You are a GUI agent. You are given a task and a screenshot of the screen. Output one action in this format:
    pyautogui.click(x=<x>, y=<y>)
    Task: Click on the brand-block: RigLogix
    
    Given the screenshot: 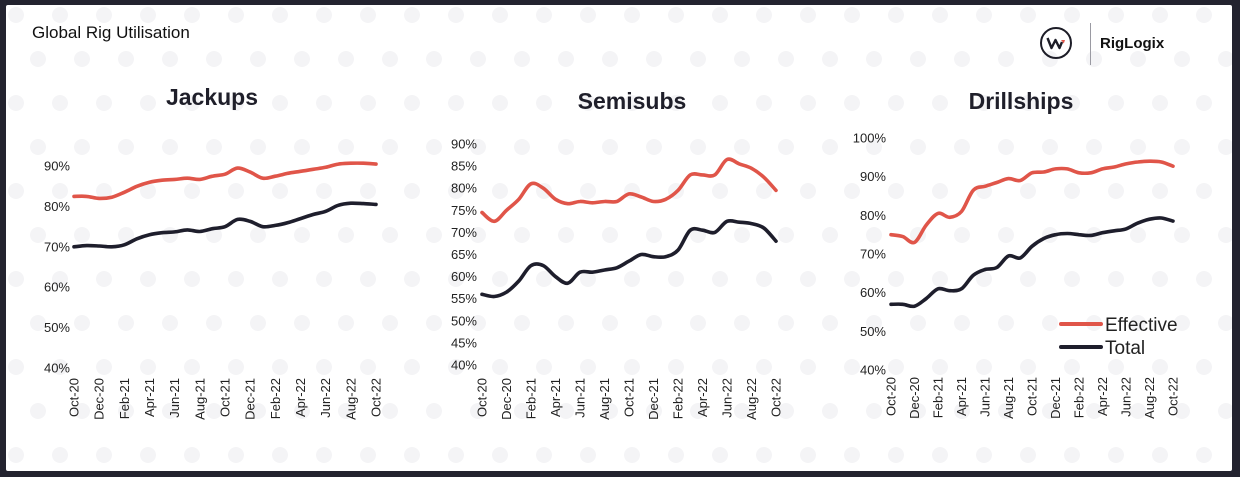 What is the action you would take?
    pyautogui.click(x=1115, y=46)
    